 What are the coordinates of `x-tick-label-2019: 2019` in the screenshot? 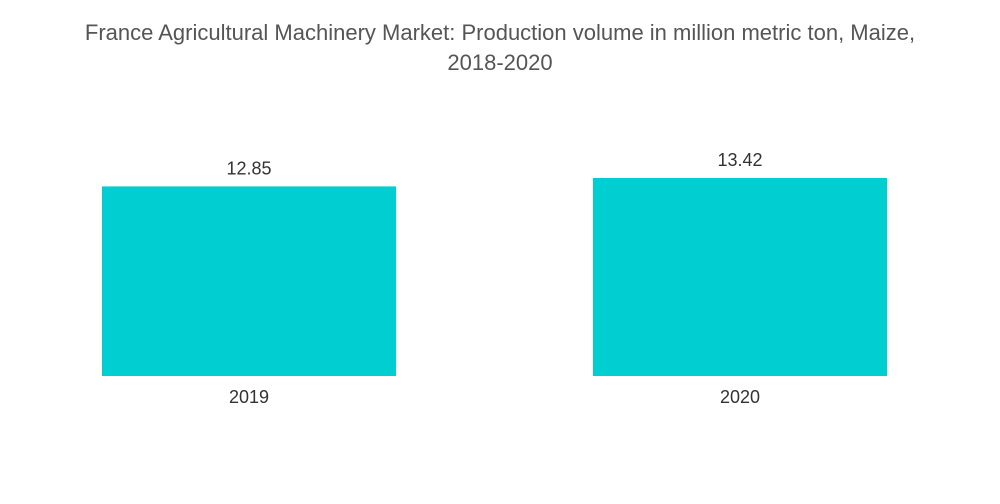 It's located at (249, 397).